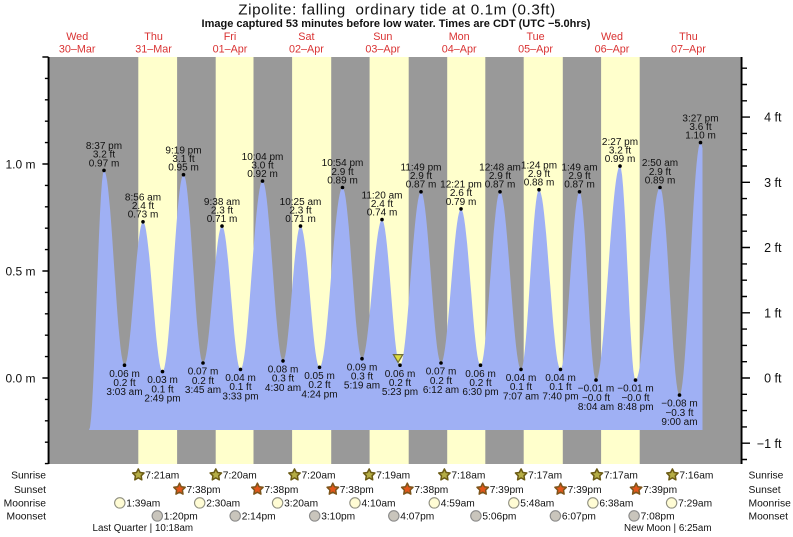 Image resolution: width=793 pixels, height=537 pixels. I want to click on svg-text: 0.95 m, so click(183, 168).